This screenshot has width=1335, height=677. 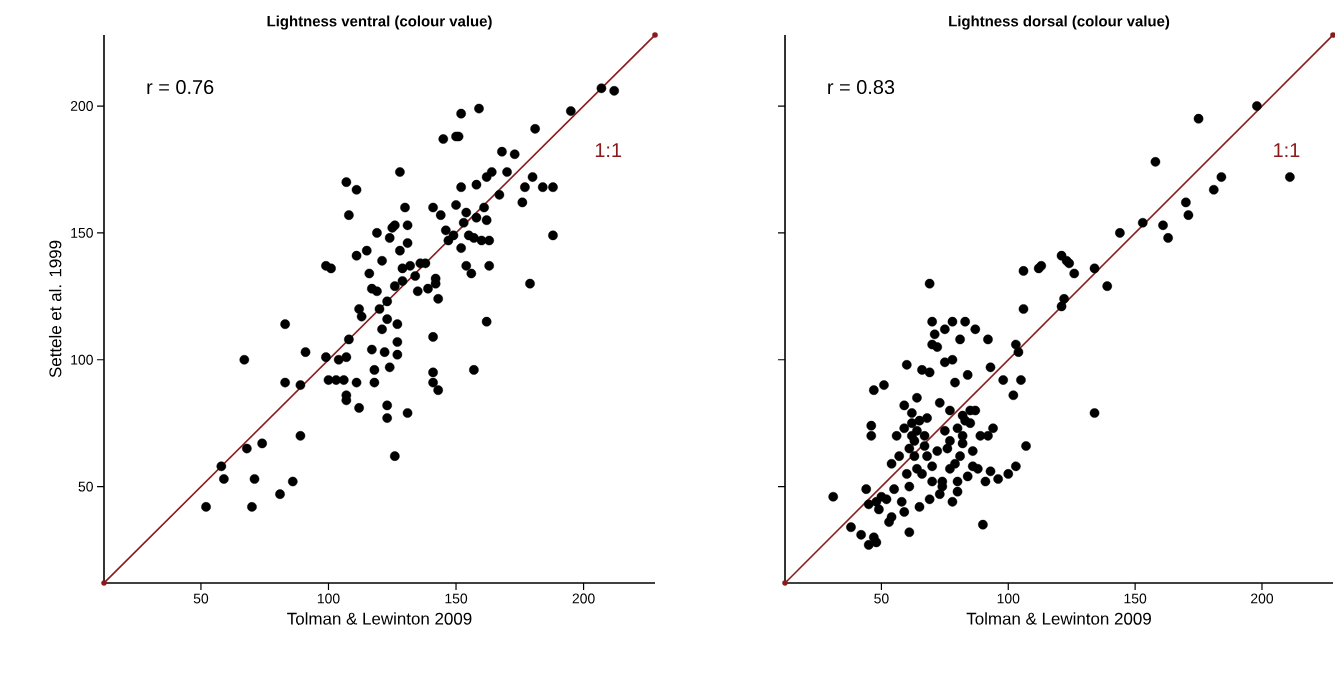 I want to click on y-tick-label: 100, so click(x=82, y=359).